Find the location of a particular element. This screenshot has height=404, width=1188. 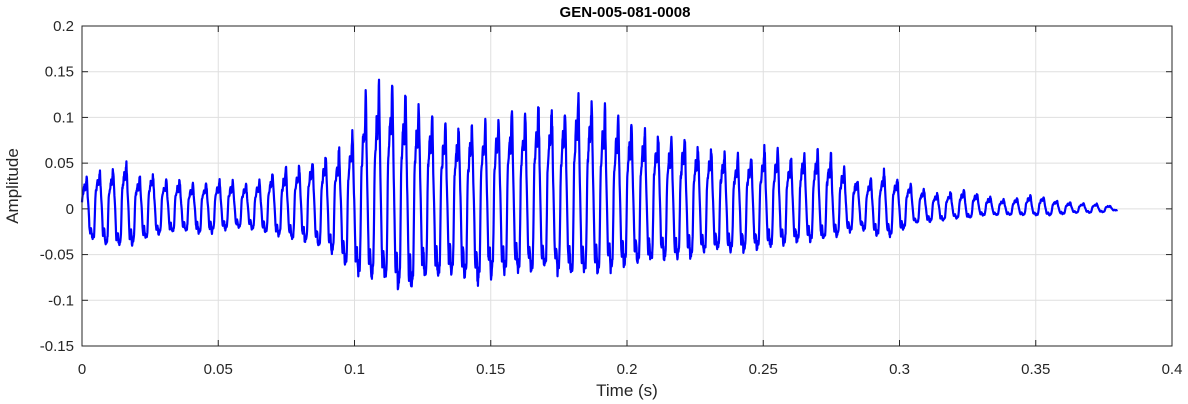

y-axis-label: Amplitude is located at coordinates (12, 186).